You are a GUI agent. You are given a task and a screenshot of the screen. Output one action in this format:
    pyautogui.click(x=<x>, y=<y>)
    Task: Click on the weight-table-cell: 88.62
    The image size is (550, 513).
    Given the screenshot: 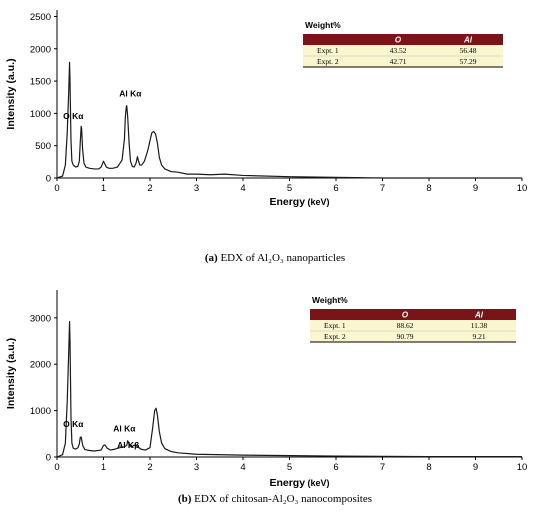 What is the action you would take?
    pyautogui.click(x=405, y=325)
    